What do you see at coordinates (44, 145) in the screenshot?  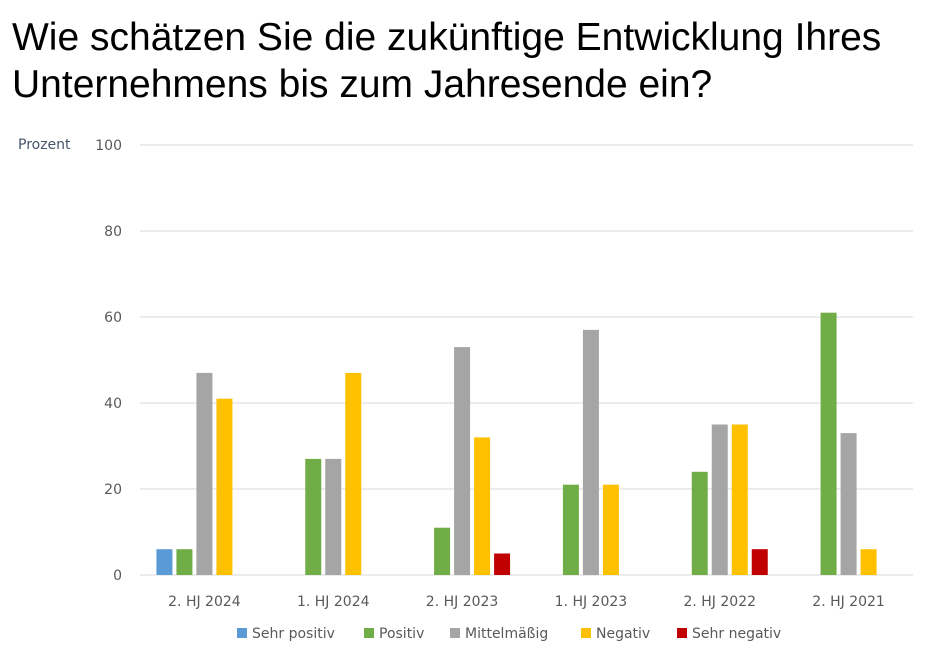 I see `y-axis-label: Prozent` at bounding box center [44, 145].